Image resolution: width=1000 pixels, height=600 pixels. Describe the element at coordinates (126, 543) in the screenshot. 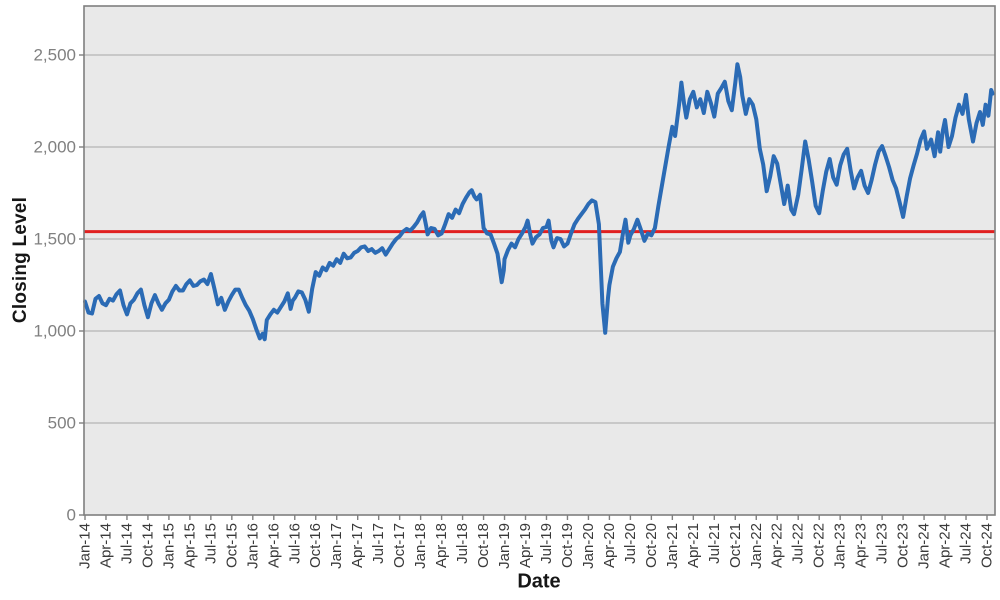

I see `x-tick-label: Jul-14` at that location.